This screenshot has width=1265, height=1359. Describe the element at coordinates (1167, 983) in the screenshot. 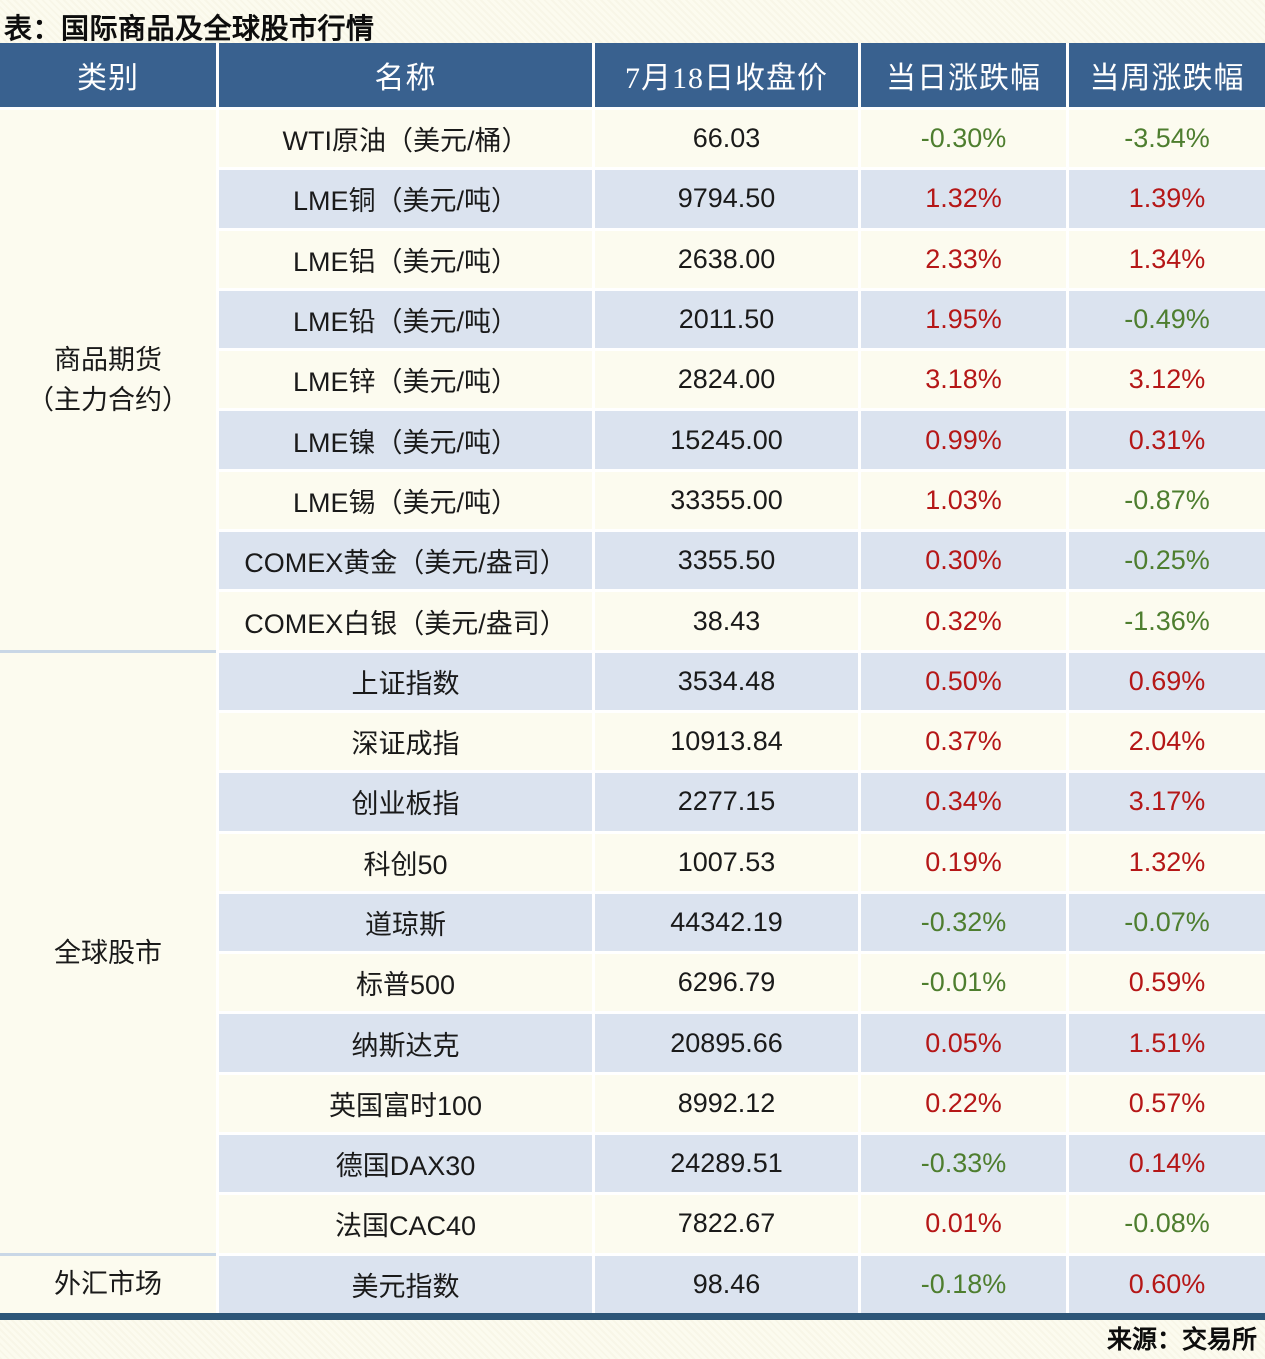

I see `week-change: 0.59%` at that location.